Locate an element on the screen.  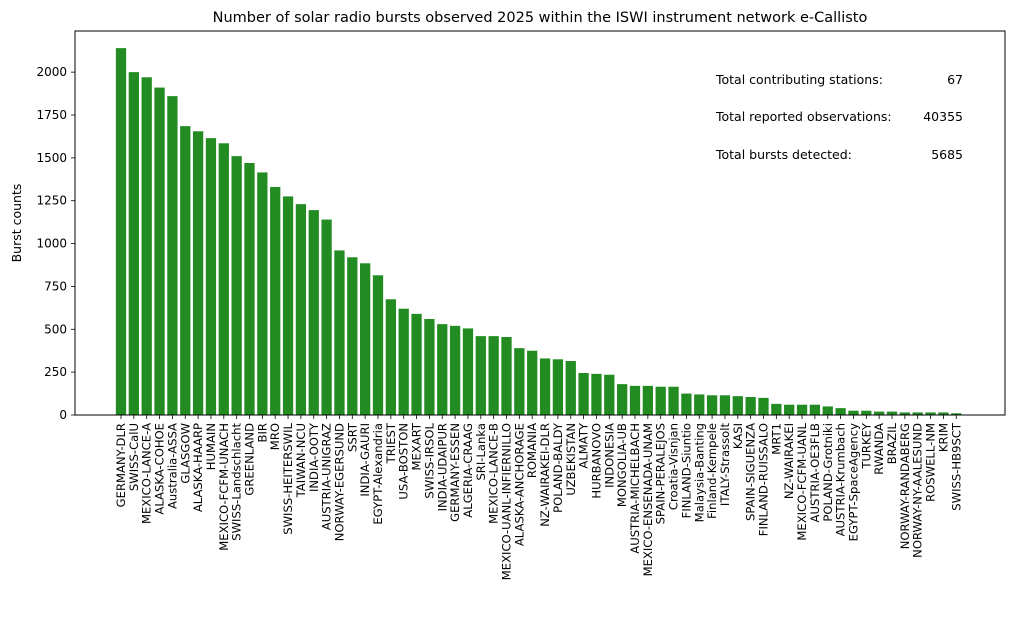
x-tick-label: ALASKA-COHOE is located at coordinates (160, 469).